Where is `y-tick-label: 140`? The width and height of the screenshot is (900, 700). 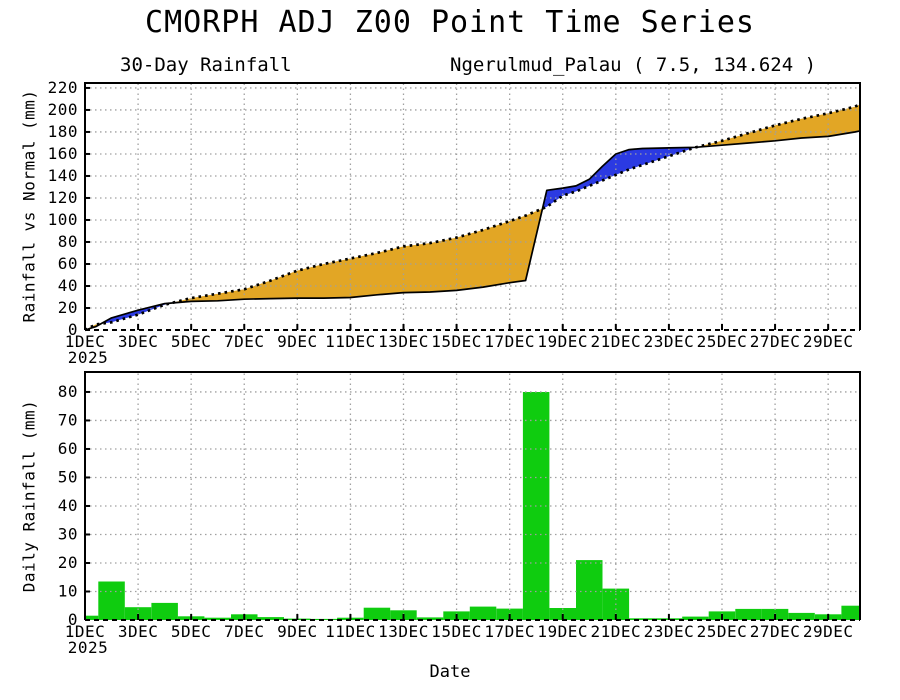
y-tick-label: 140 is located at coordinates (63, 175).